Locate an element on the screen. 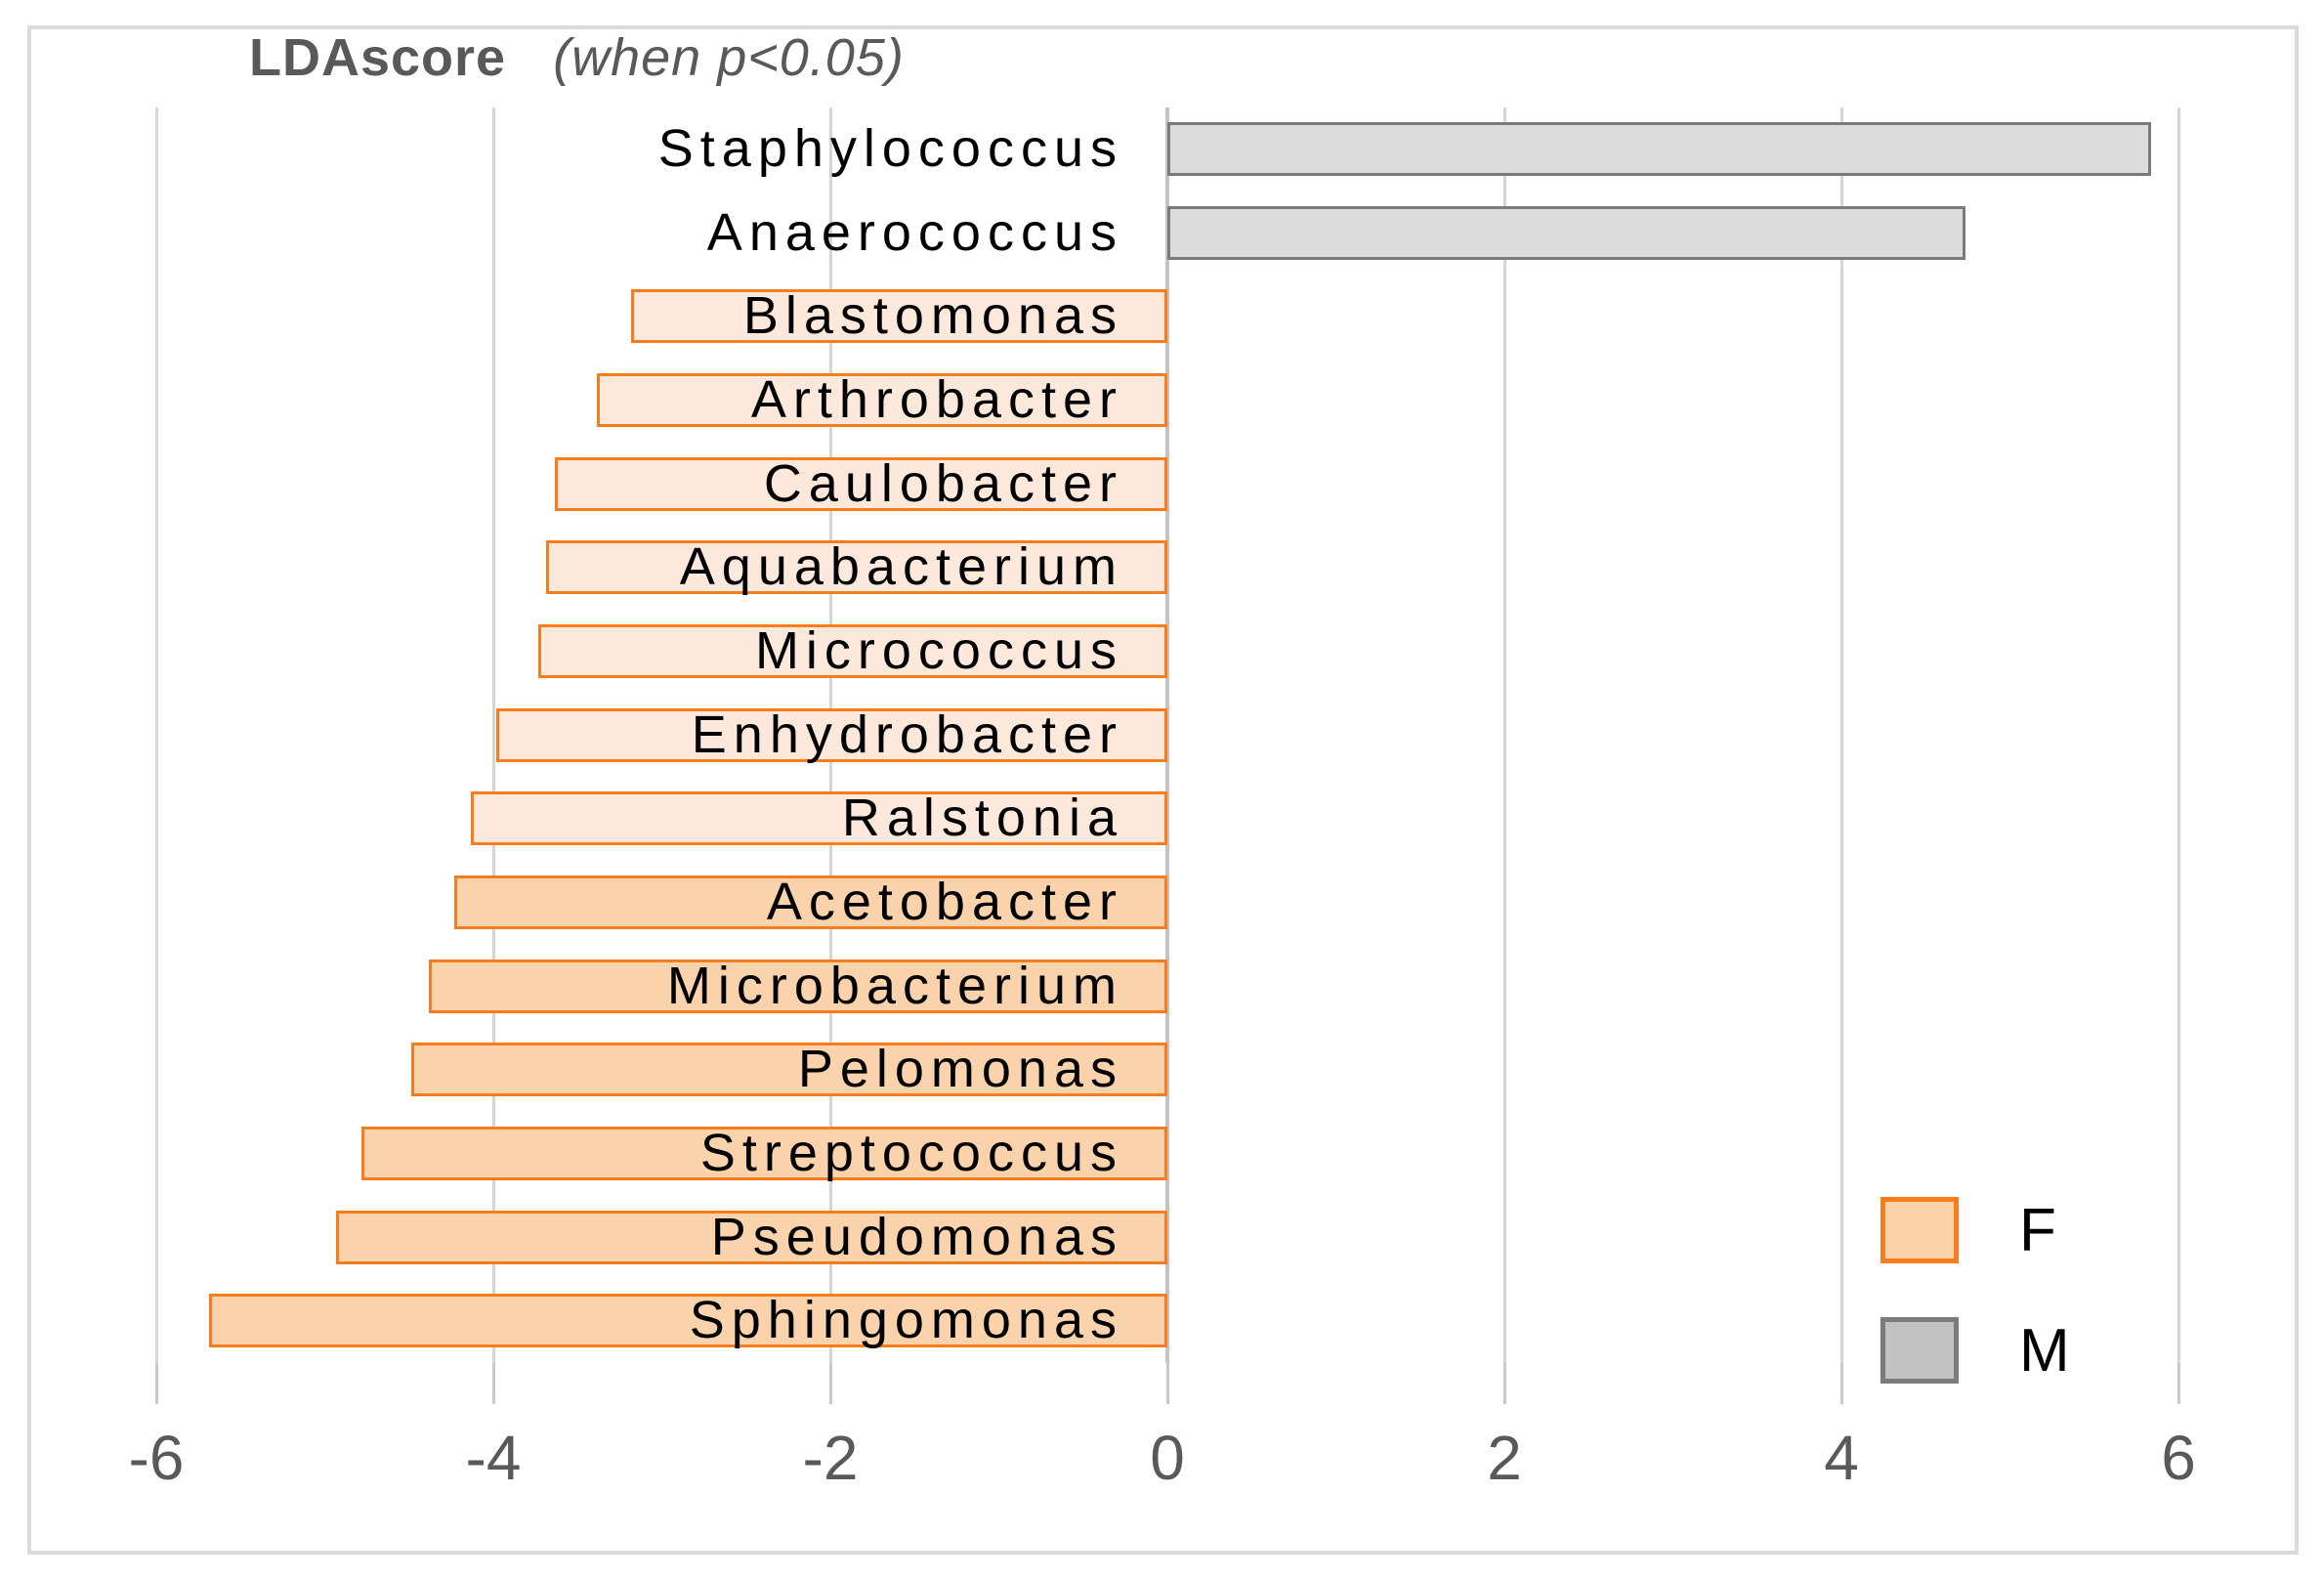  axis-tick-label--6: -6 is located at coordinates (156, 1458).